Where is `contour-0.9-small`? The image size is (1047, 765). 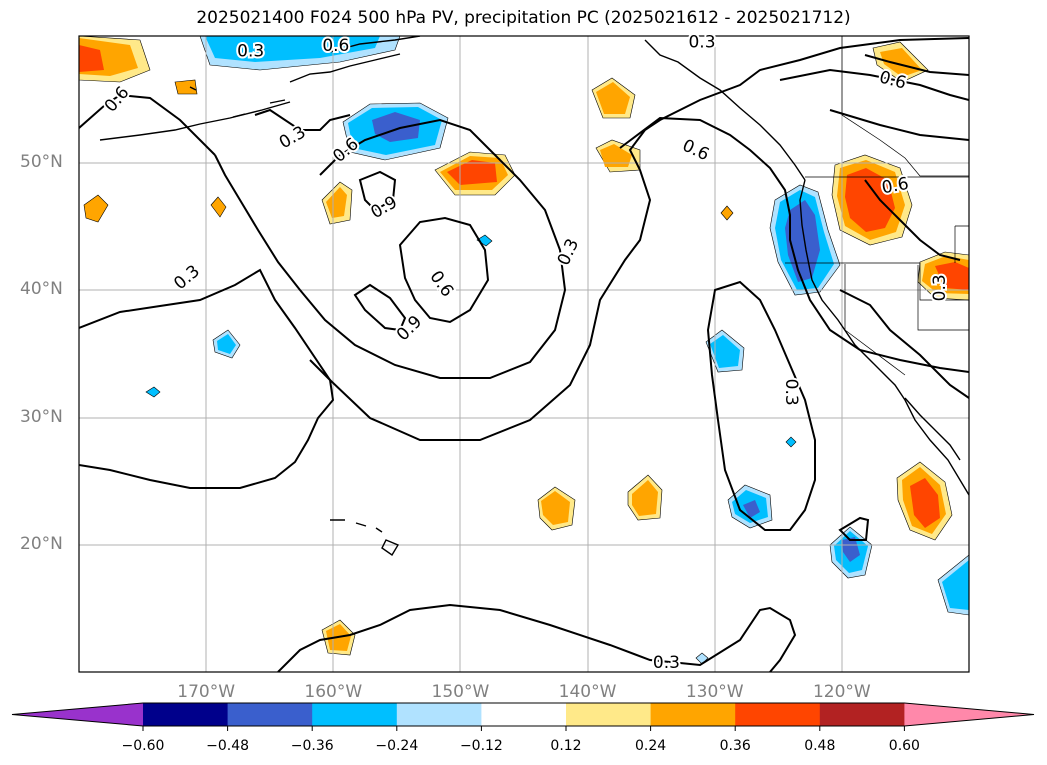
contour-0.9-small is located at coordinates (377, 191).